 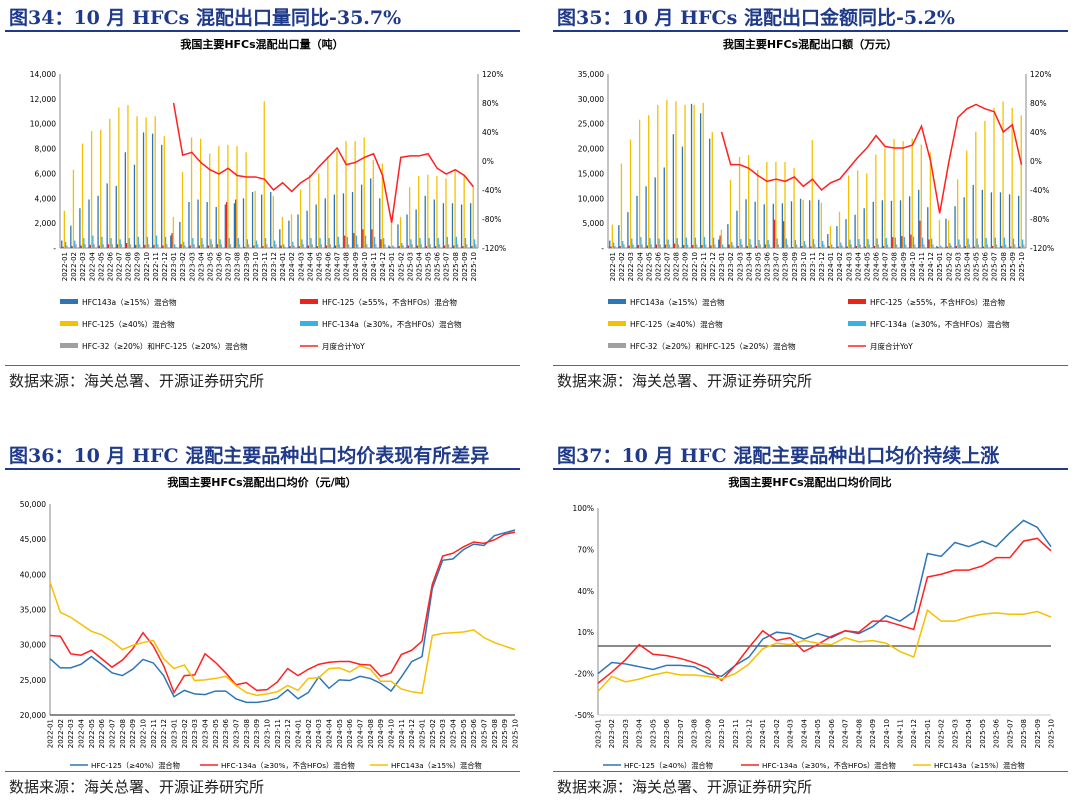 What do you see at coordinates (591, 173) in the screenshot?
I see `y-tick-label: 15,000` at bounding box center [591, 173].